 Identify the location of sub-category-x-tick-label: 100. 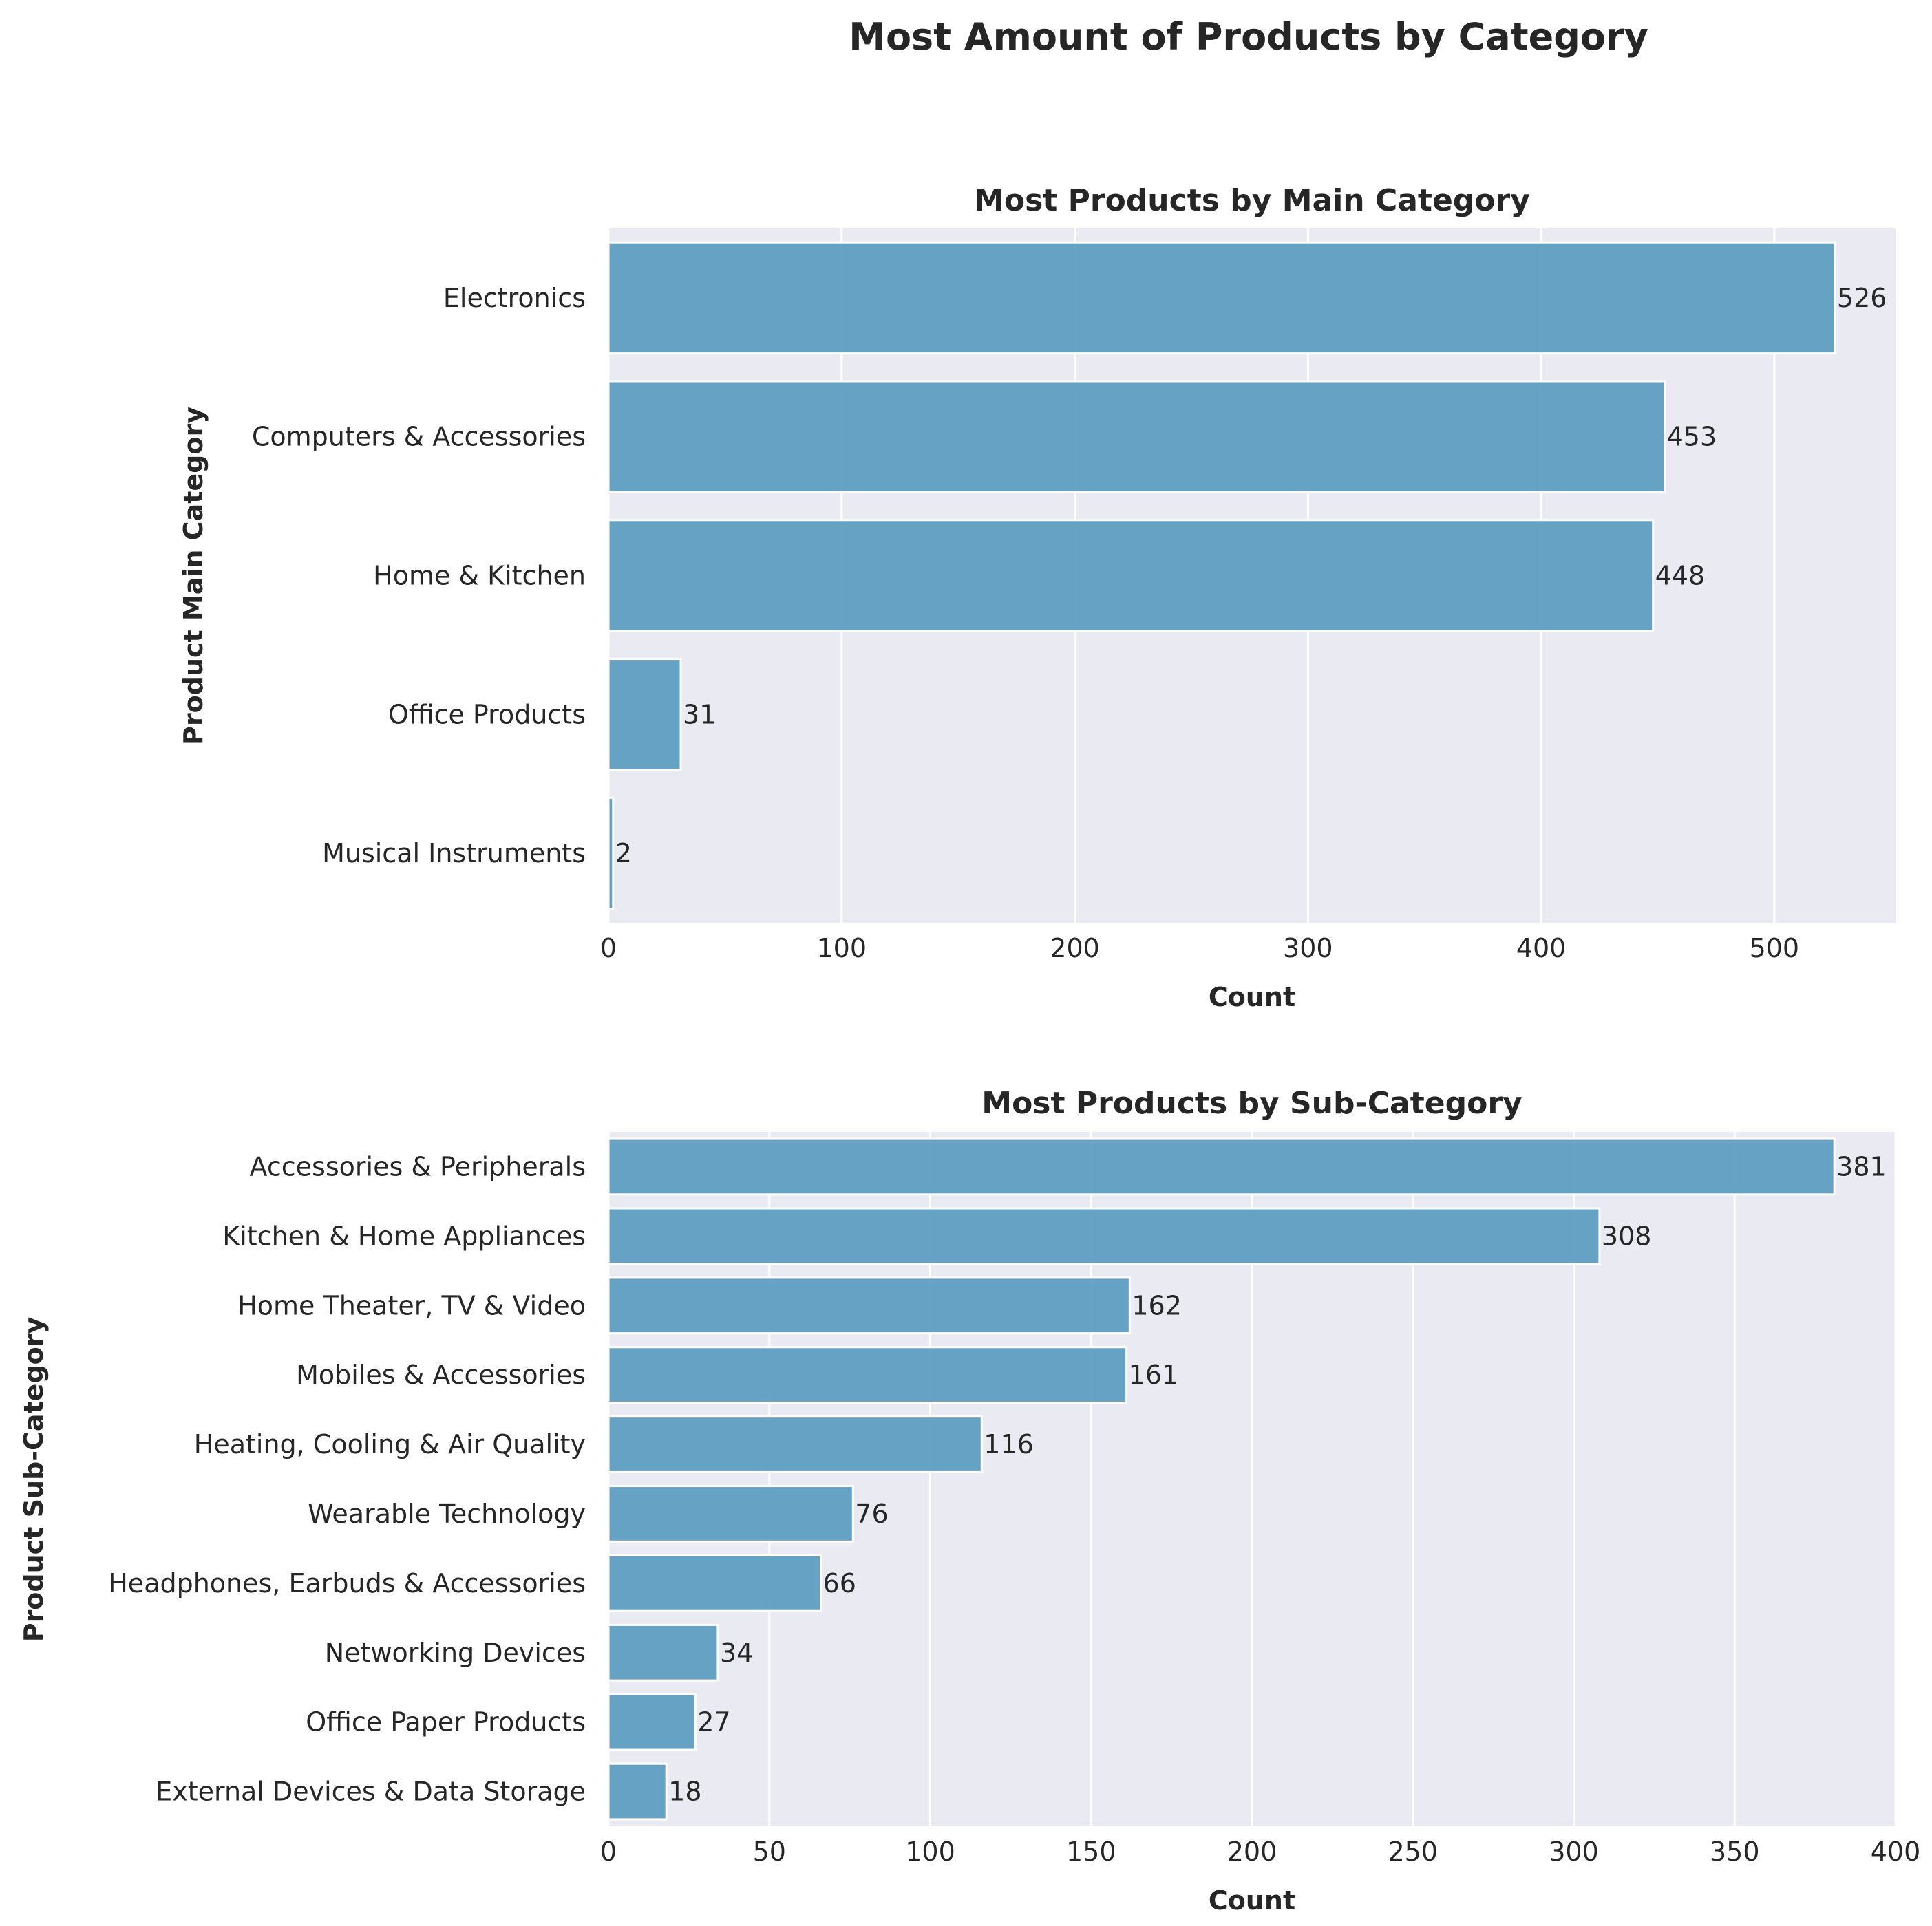
(930, 1852).